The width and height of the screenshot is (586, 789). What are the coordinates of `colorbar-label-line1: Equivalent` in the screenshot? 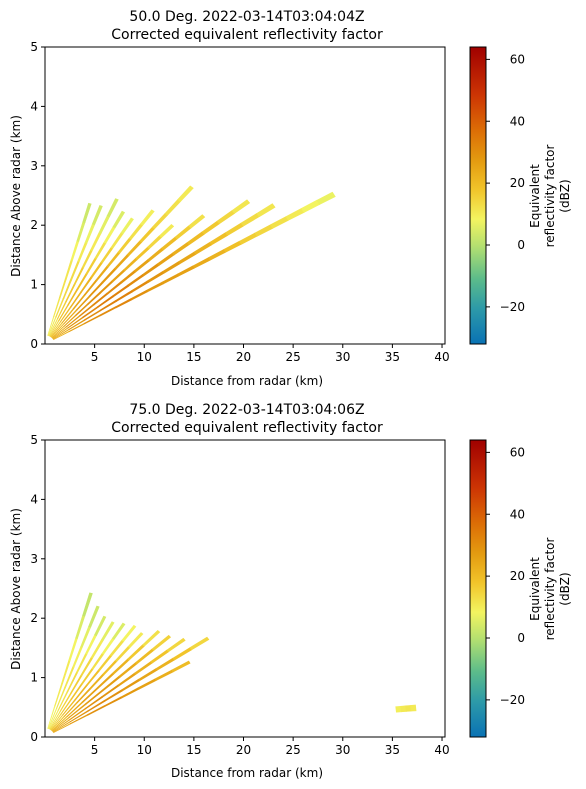 It's located at (535, 196).